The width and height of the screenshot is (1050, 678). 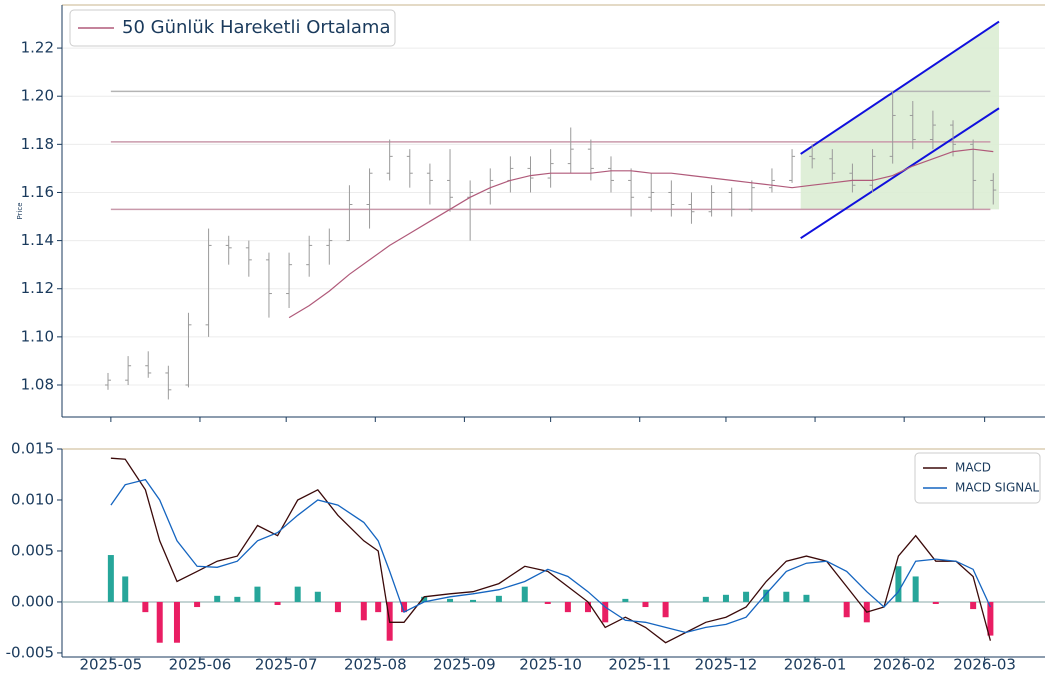 What do you see at coordinates (37, 288) in the screenshot?
I see `y-tick-label: 1.12` at bounding box center [37, 288].